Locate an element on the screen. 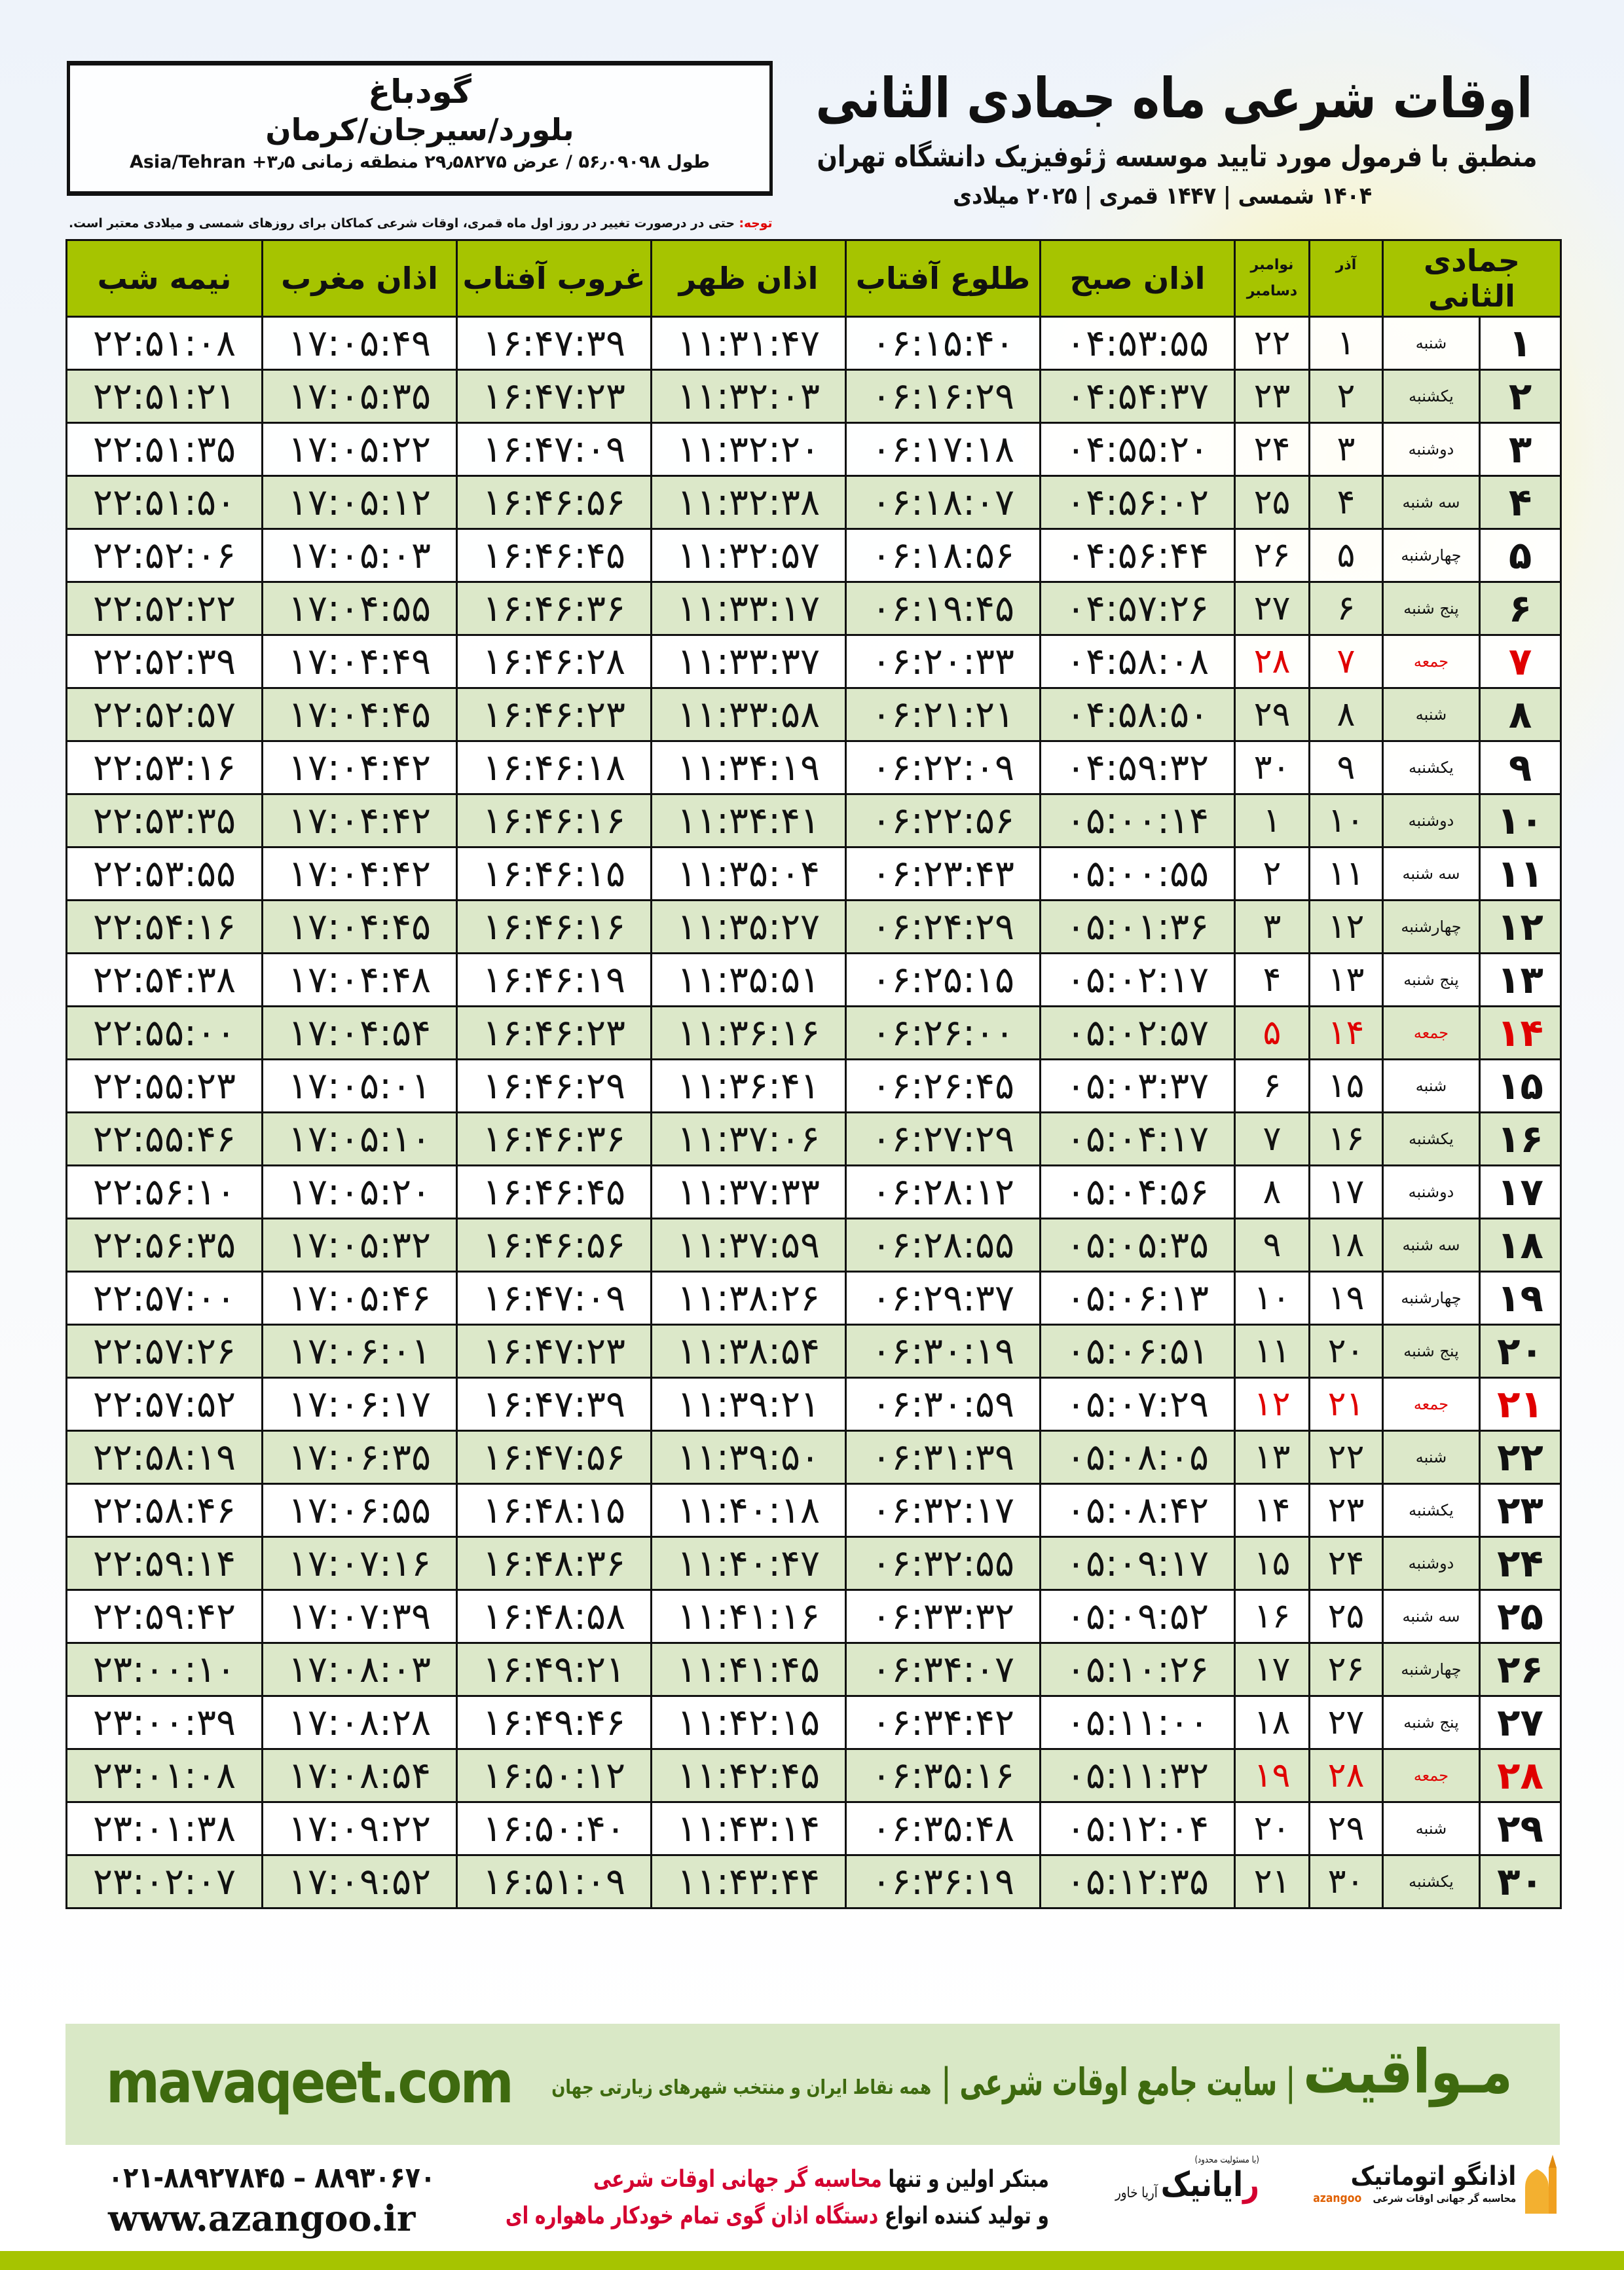  azar-day: ۱۴ is located at coordinates (1346, 1032).